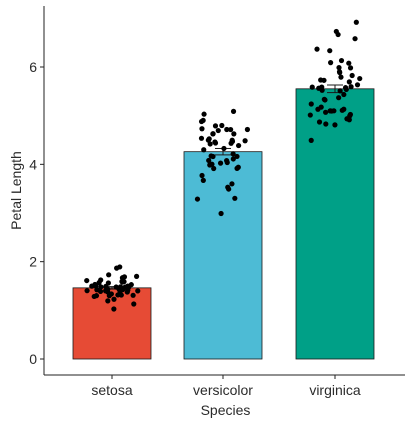 The image size is (410, 427). What do you see at coordinates (33, 359) in the screenshot?
I see `y-tick-label: 0` at bounding box center [33, 359].